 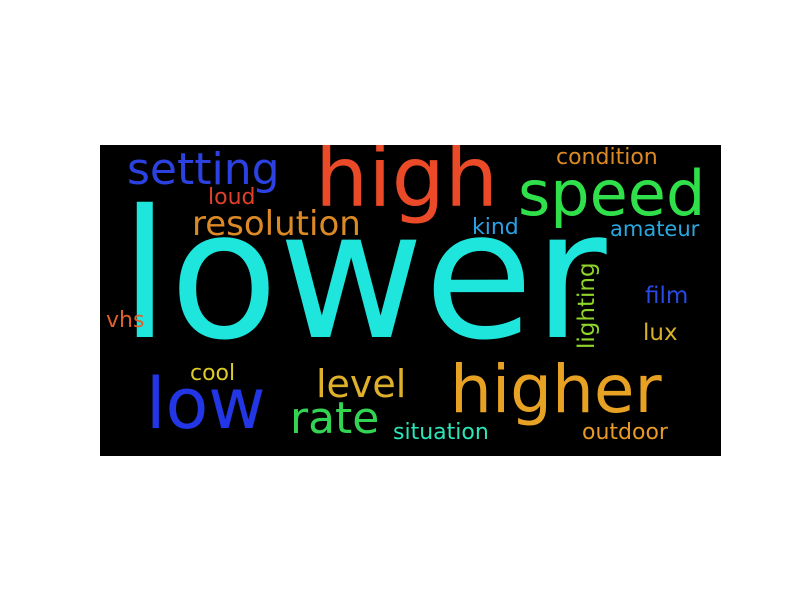 What do you see at coordinates (407, 185) in the screenshot?
I see `word-high: high` at bounding box center [407, 185].